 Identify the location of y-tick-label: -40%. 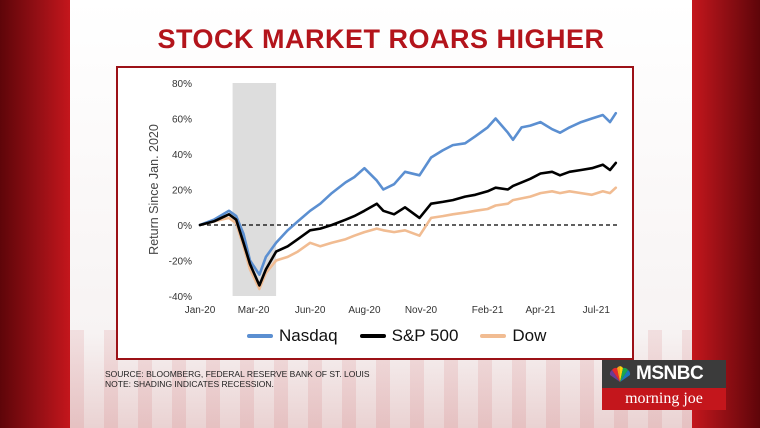
(180, 297).